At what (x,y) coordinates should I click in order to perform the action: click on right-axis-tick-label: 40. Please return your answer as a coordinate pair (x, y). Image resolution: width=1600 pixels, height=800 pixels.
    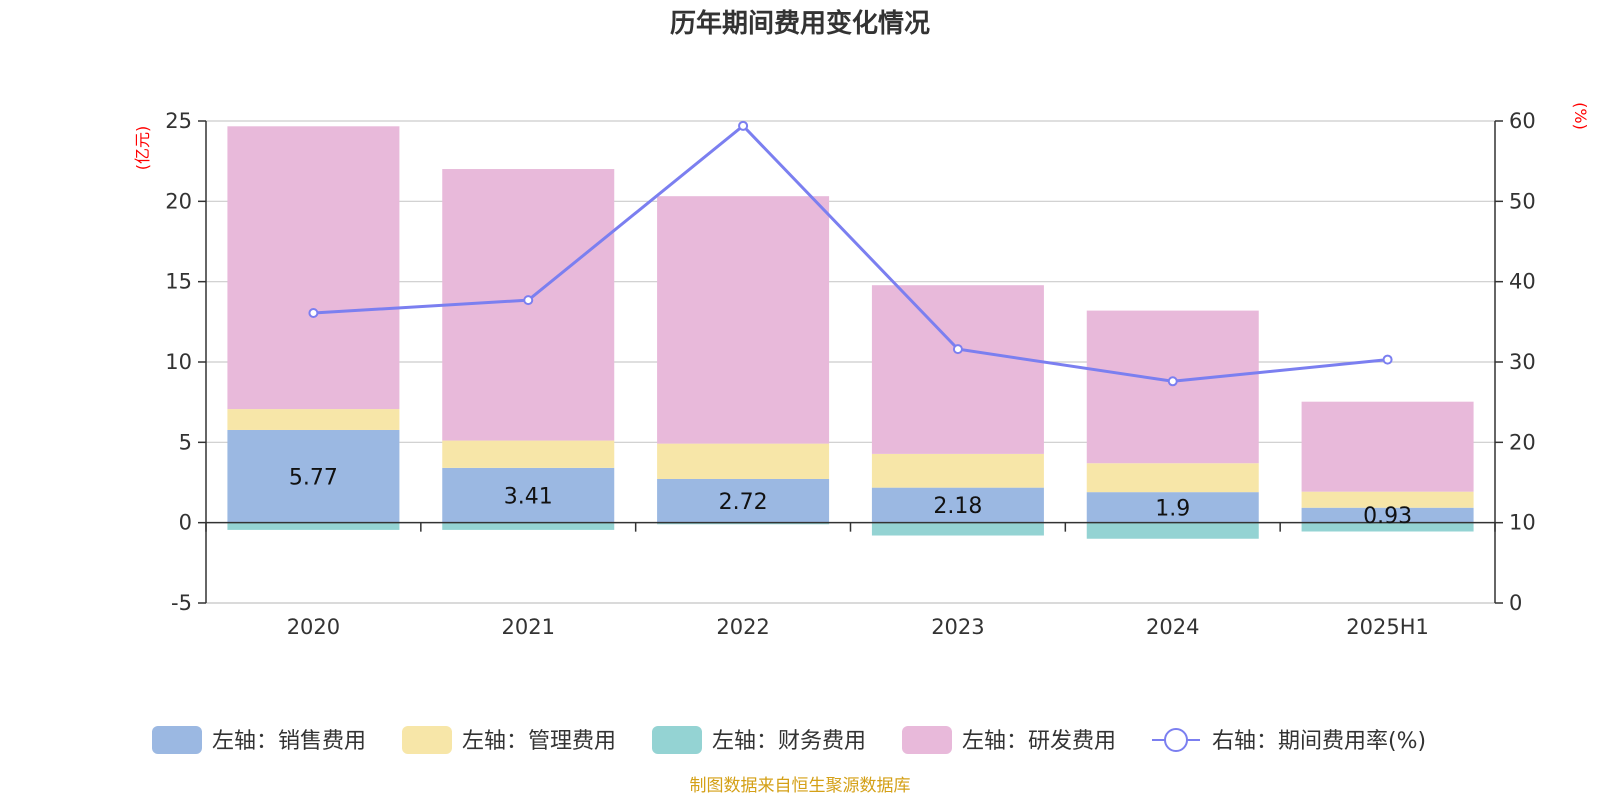
    Looking at the image, I should click on (1522, 282).